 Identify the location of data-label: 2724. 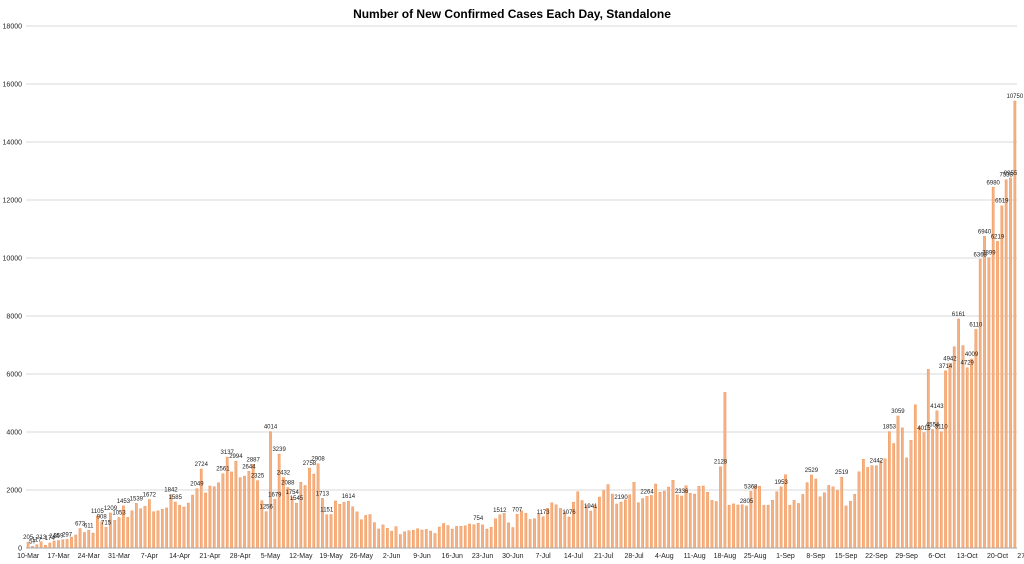
(202, 465).